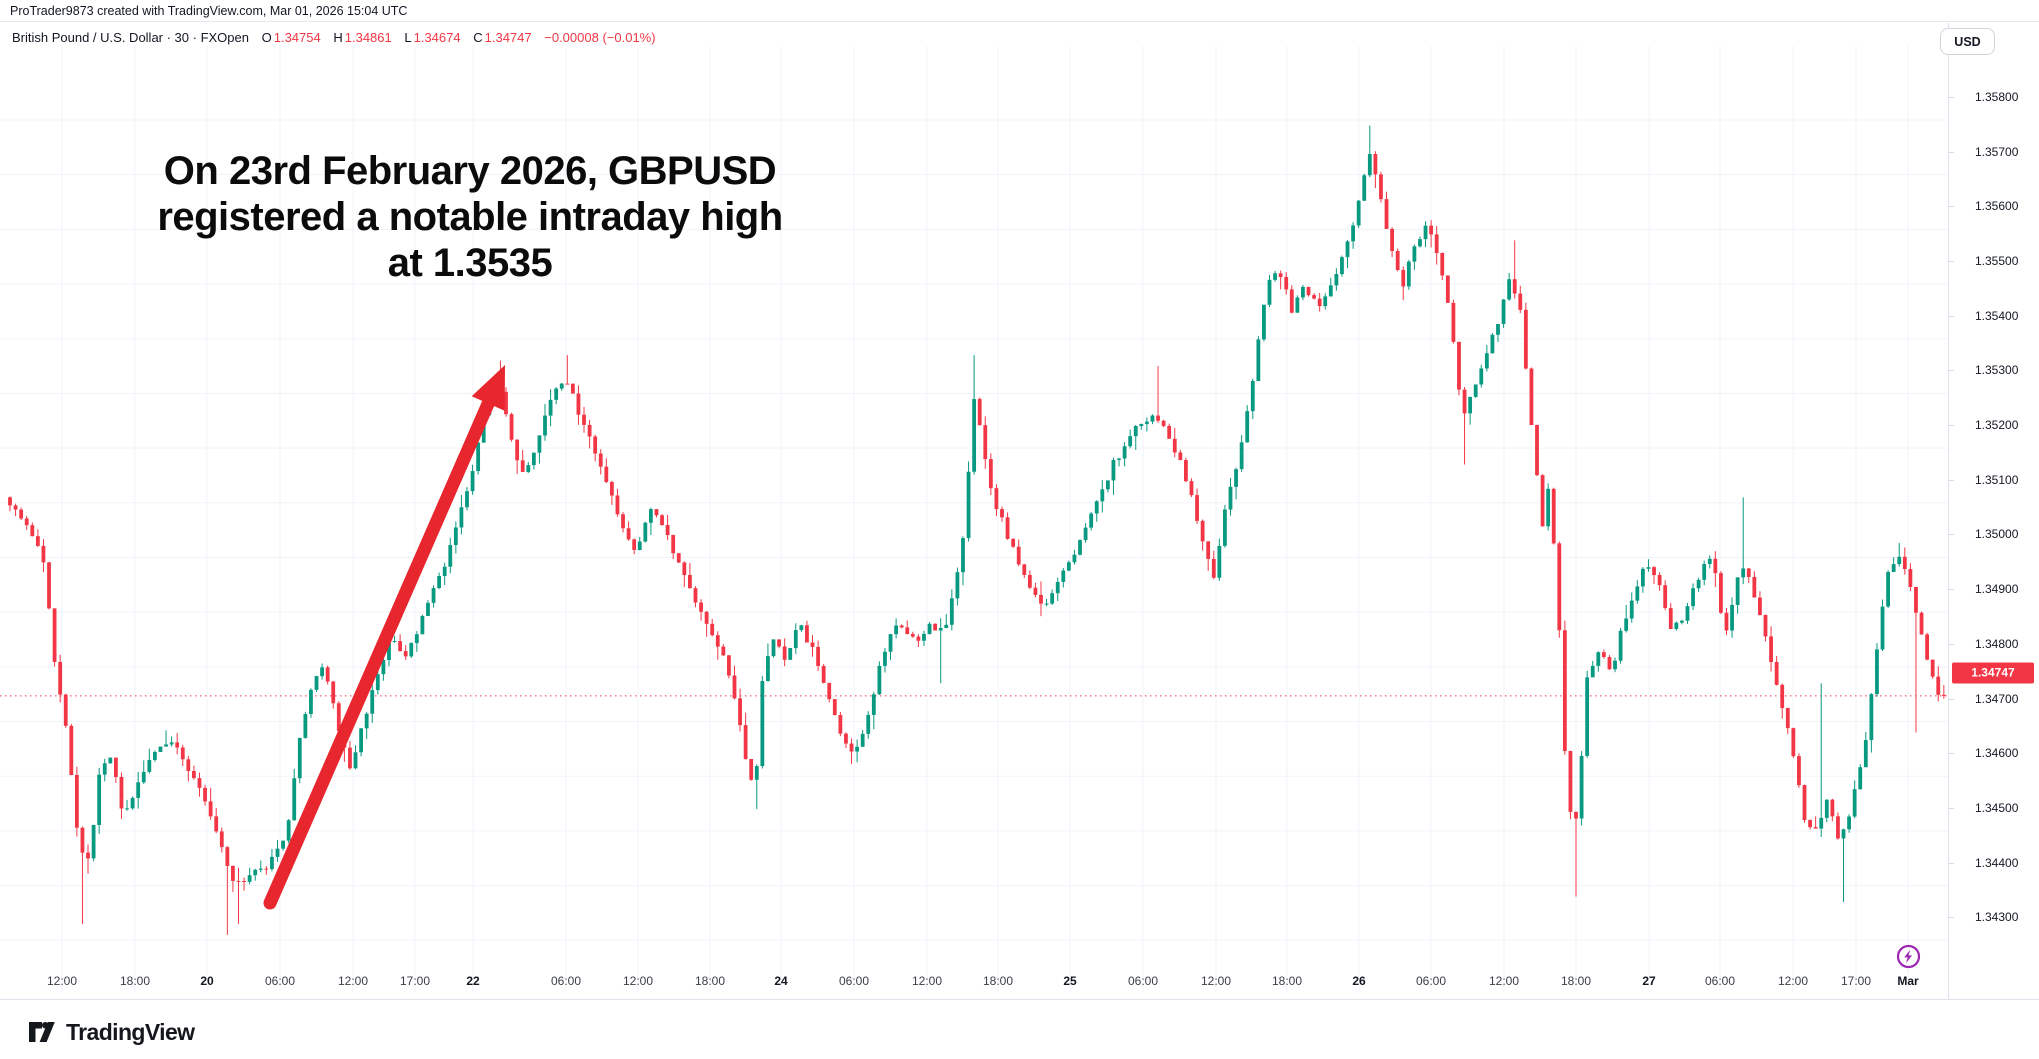 This screenshot has height=1059, width=2039. What do you see at coordinates (470, 263) in the screenshot?
I see `annotation-line-3: at 1.3535` at bounding box center [470, 263].